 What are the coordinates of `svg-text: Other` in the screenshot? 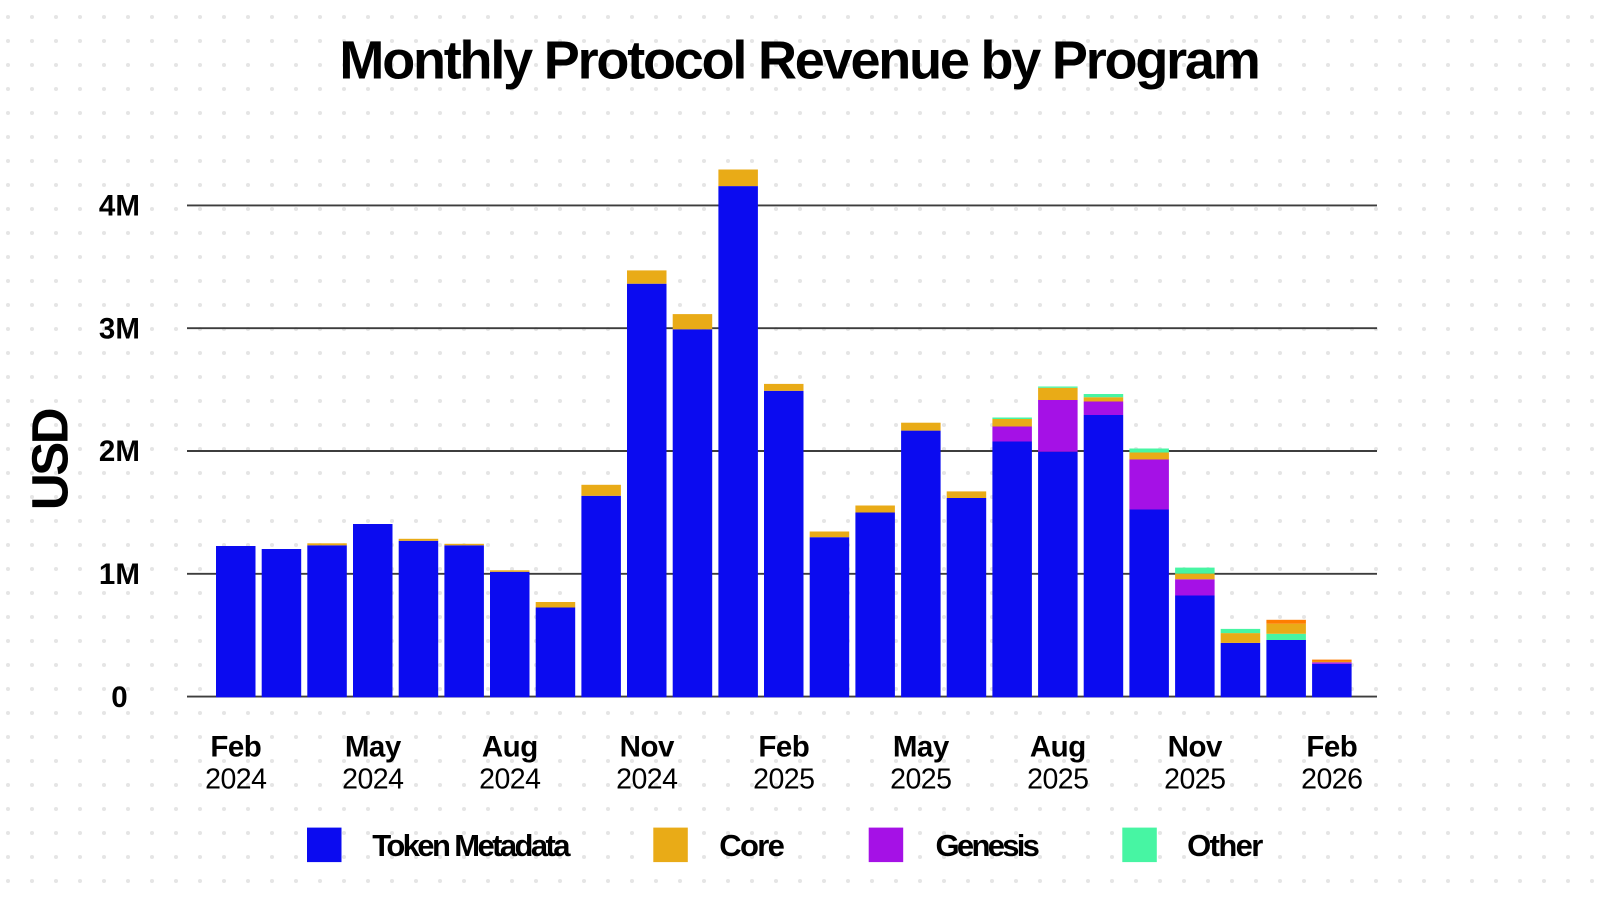 It's located at (1225, 845).